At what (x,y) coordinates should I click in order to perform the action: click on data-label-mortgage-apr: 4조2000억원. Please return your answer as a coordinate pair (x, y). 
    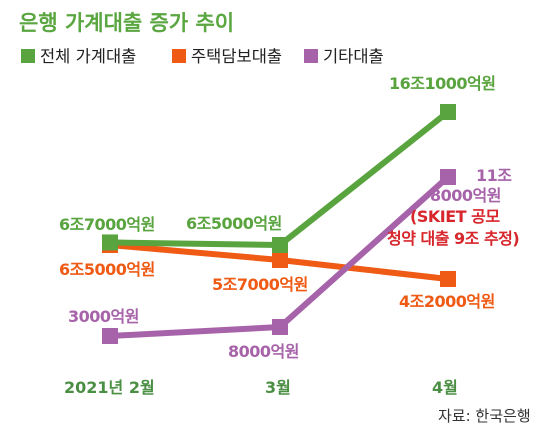
    Looking at the image, I should click on (447, 301).